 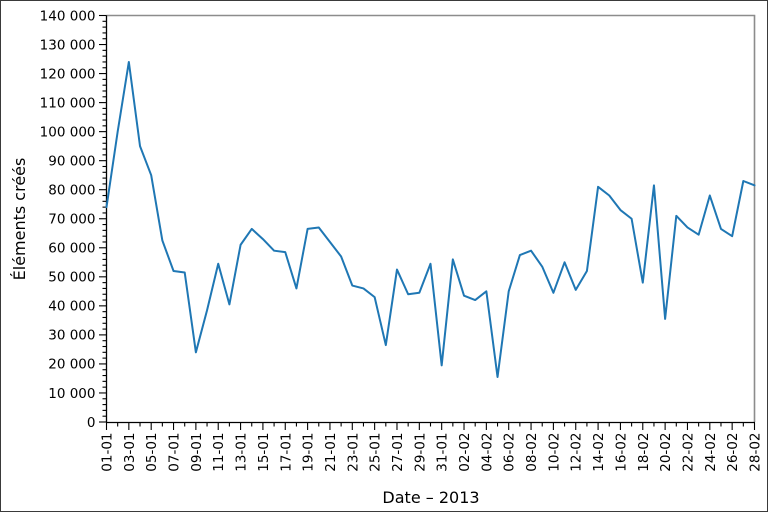 What do you see at coordinates (71, 161) in the screenshot?
I see `y-tick-label: 90 000` at bounding box center [71, 161].